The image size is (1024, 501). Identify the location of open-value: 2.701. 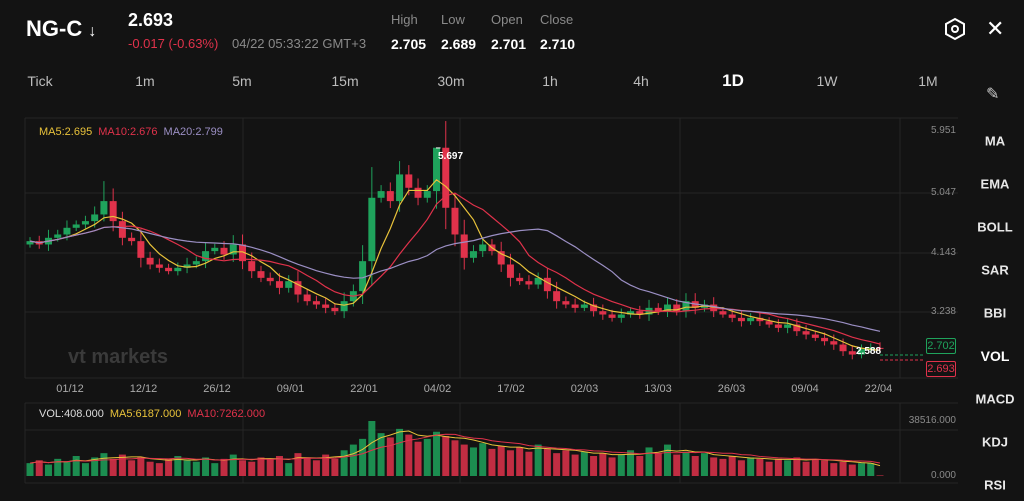
(509, 44).